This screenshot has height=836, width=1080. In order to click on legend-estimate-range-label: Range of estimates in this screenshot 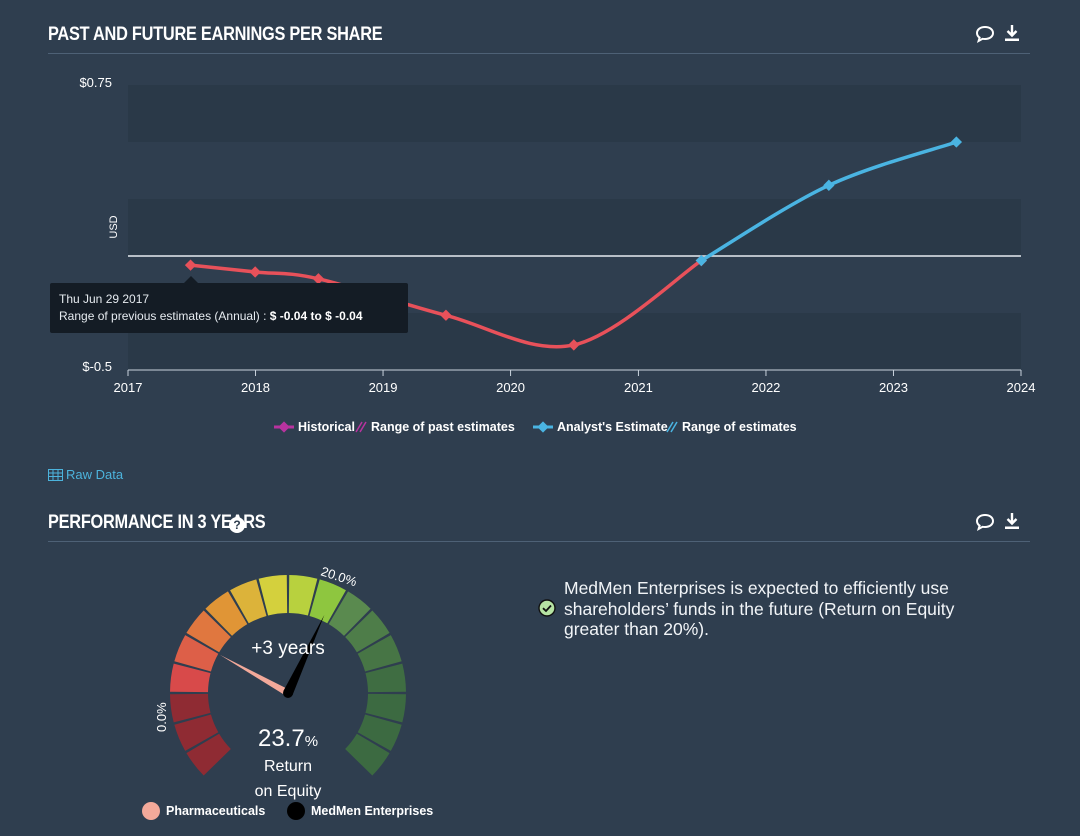, I will do `click(739, 427)`.